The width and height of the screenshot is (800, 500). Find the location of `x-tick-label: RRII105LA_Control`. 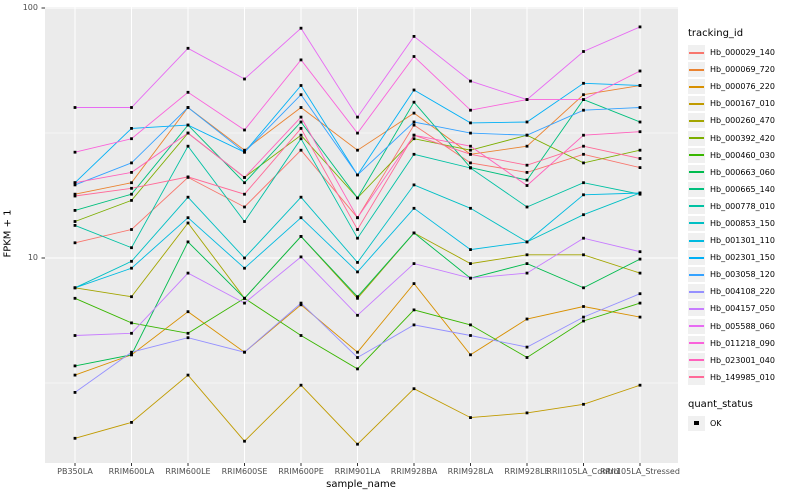

x-tick-label: RRII105LA_Control is located at coordinates (583, 471).